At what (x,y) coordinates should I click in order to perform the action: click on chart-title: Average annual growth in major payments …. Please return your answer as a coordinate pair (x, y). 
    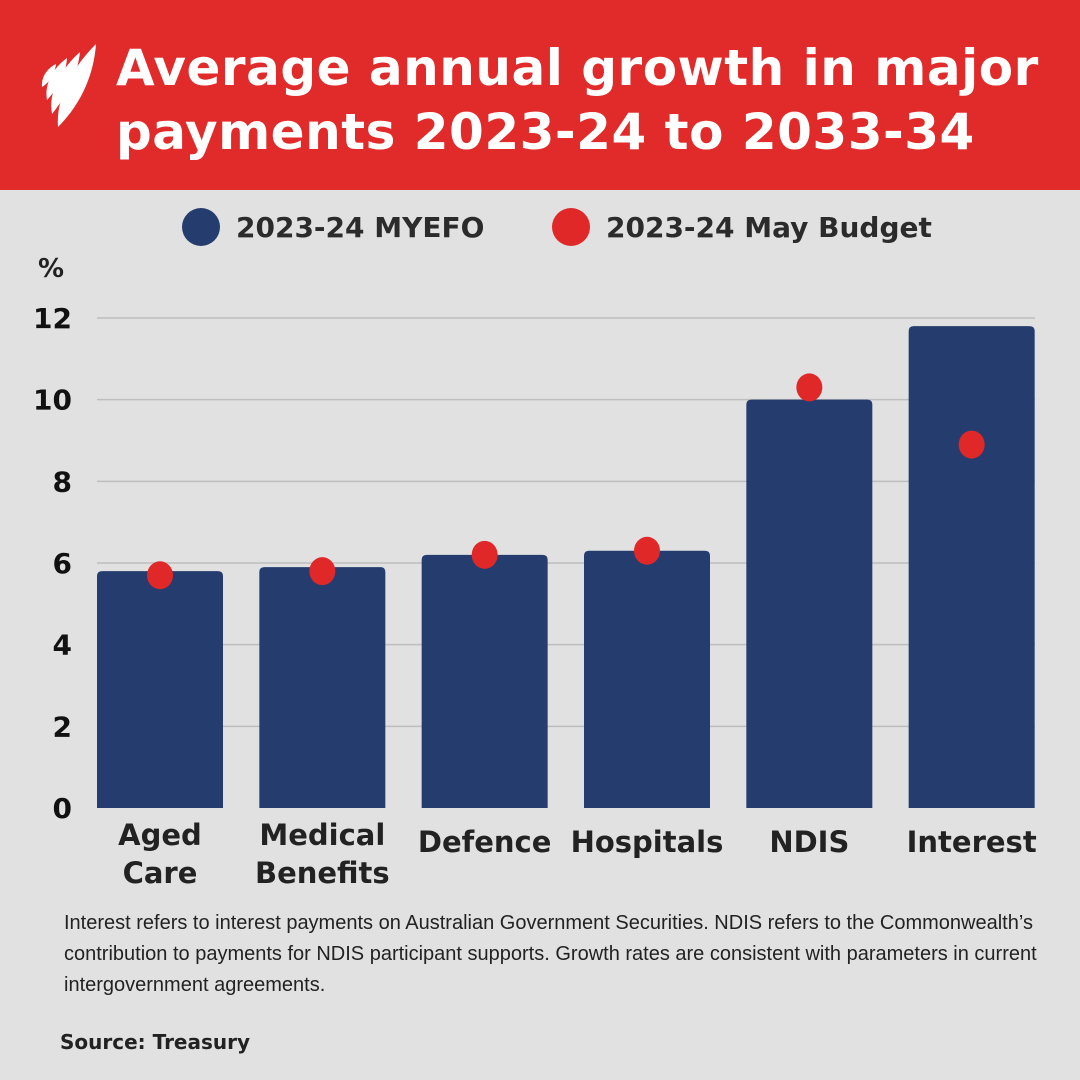
    Looking at the image, I should click on (577, 100).